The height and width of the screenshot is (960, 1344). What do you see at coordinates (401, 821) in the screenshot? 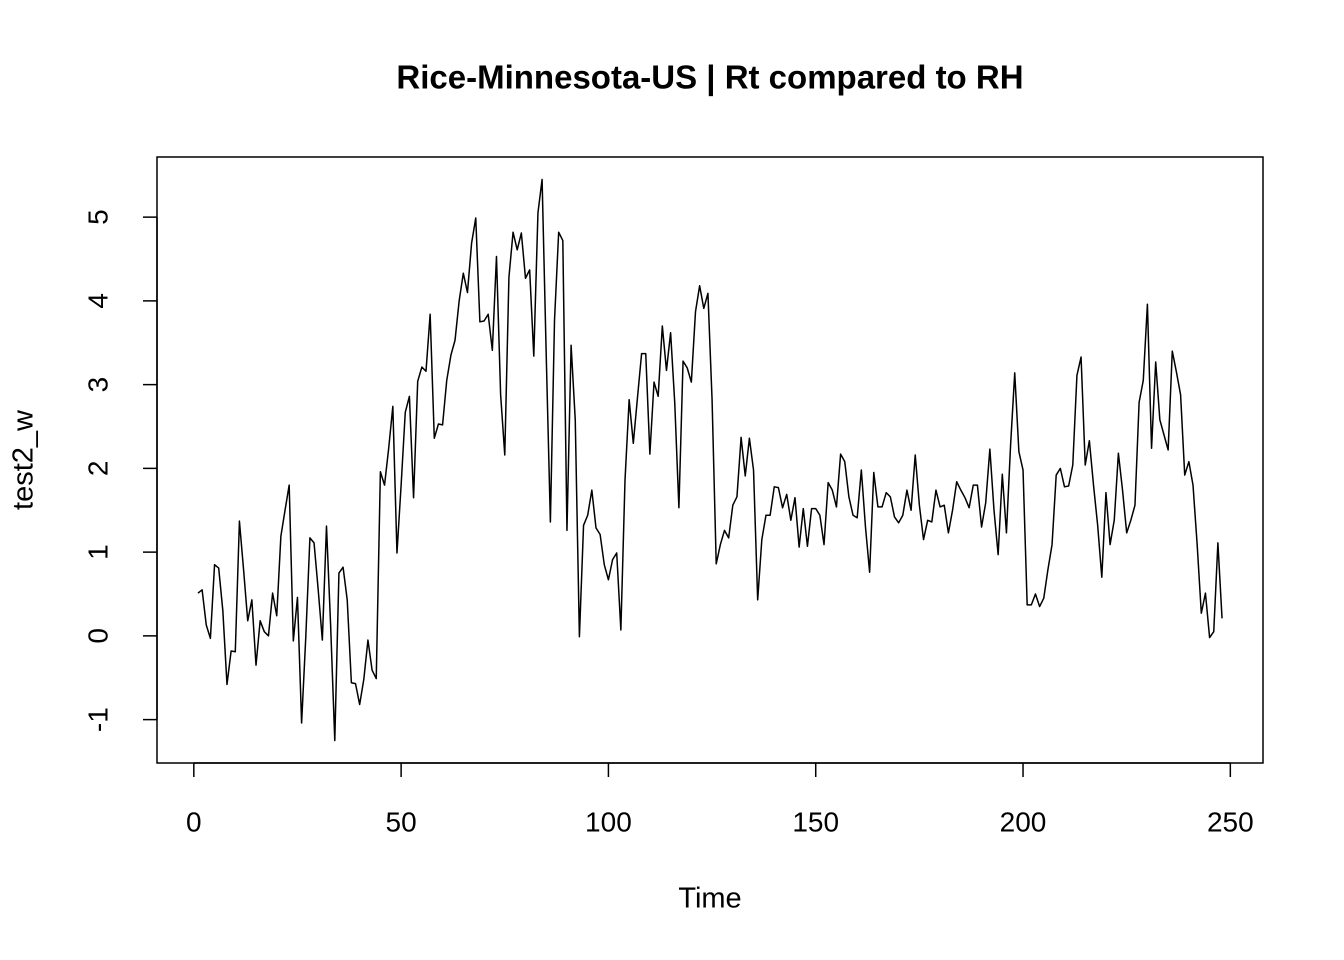
I see `x-tick-label: 50` at bounding box center [401, 821].